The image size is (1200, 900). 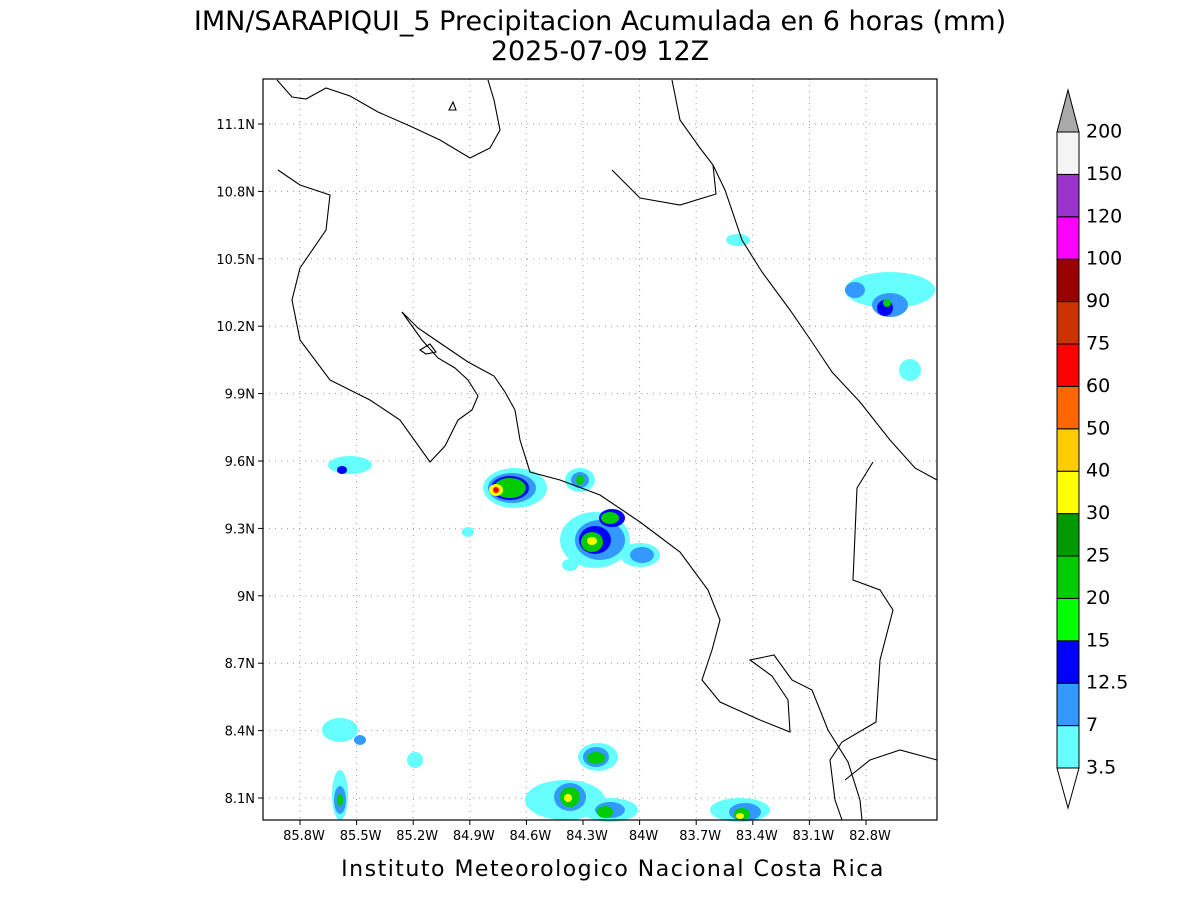 What do you see at coordinates (240, 462) in the screenshot?
I see `lat-tick-label: 9.6N` at bounding box center [240, 462].